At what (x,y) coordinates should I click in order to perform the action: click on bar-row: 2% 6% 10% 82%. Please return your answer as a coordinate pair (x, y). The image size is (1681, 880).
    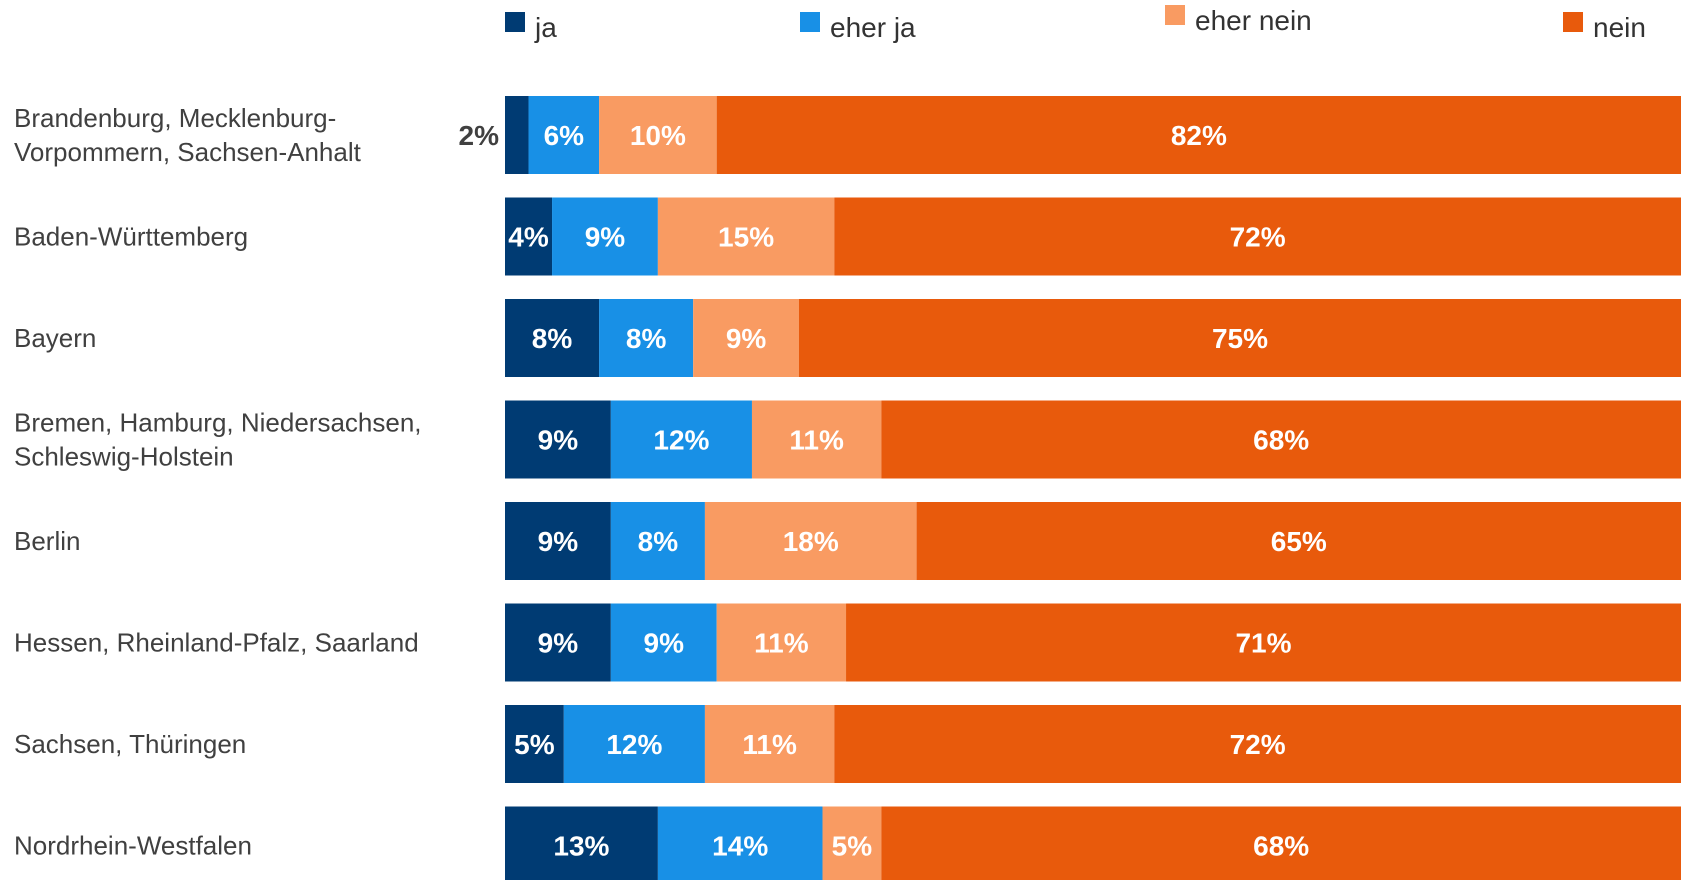
    Looking at the image, I should click on (1070, 135).